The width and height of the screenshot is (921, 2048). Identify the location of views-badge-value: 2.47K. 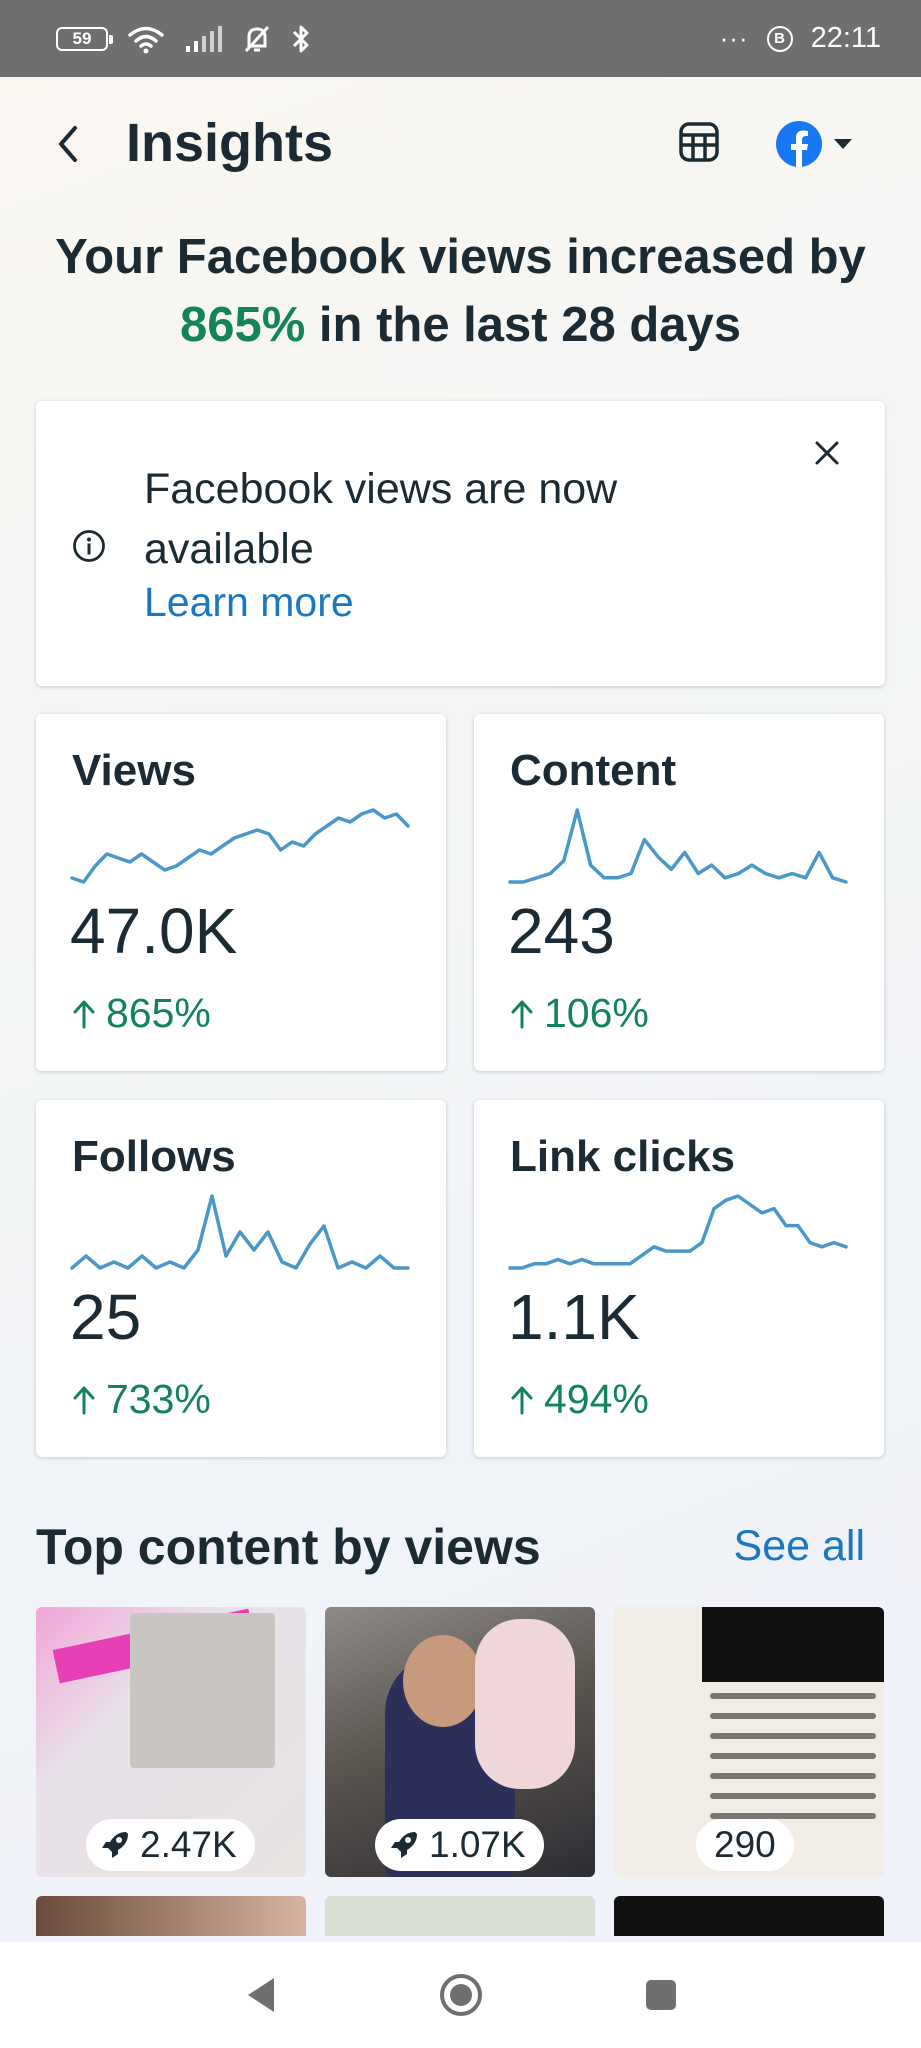
(188, 1844).